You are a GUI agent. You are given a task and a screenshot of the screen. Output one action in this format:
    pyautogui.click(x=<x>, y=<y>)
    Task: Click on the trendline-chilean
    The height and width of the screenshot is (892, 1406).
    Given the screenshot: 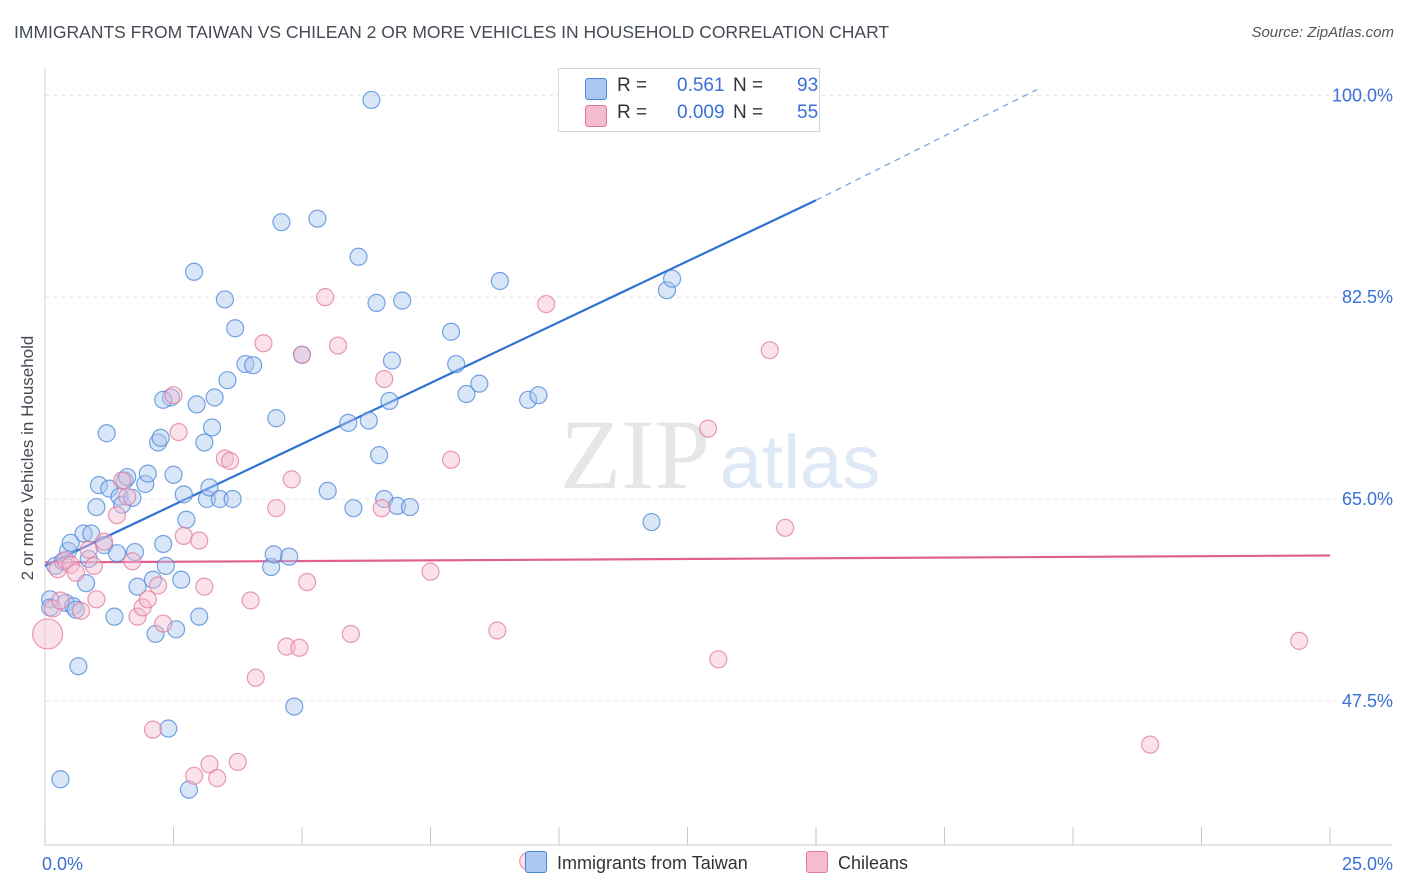 What is the action you would take?
    pyautogui.click(x=687, y=559)
    